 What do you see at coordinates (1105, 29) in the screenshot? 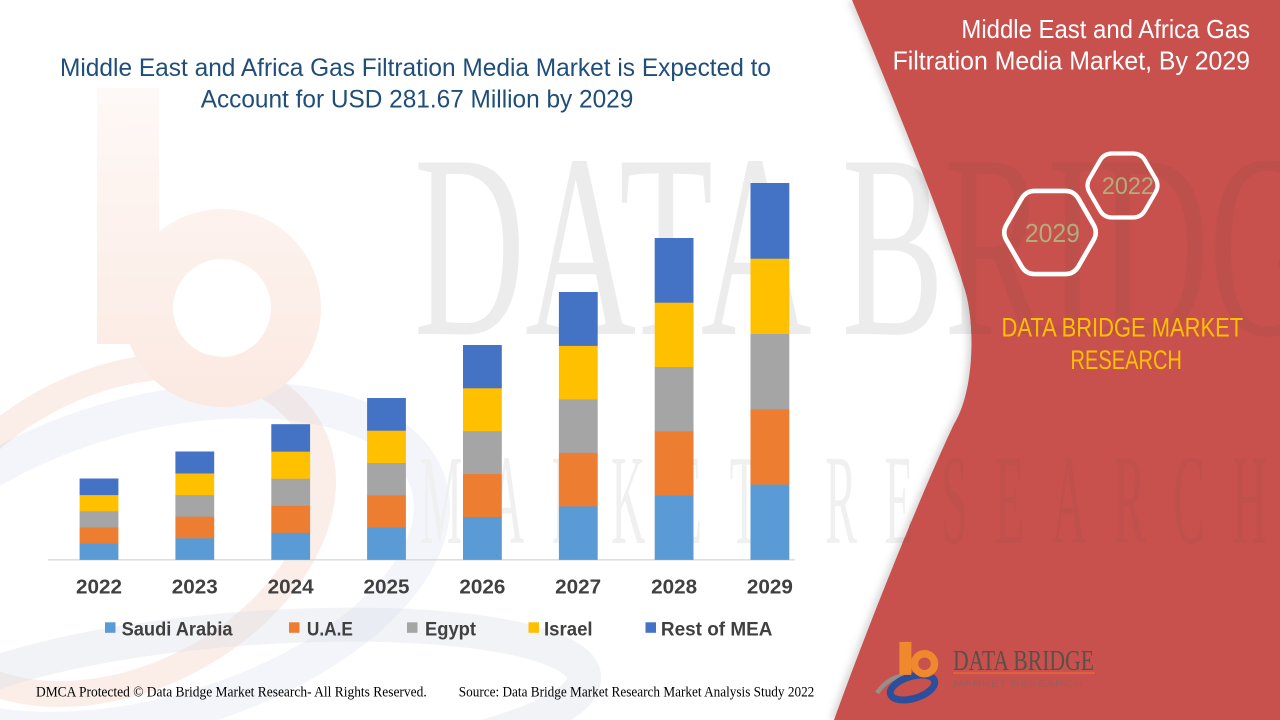
I see `svg-text: Middle East and Africa Gas` at bounding box center [1105, 29].